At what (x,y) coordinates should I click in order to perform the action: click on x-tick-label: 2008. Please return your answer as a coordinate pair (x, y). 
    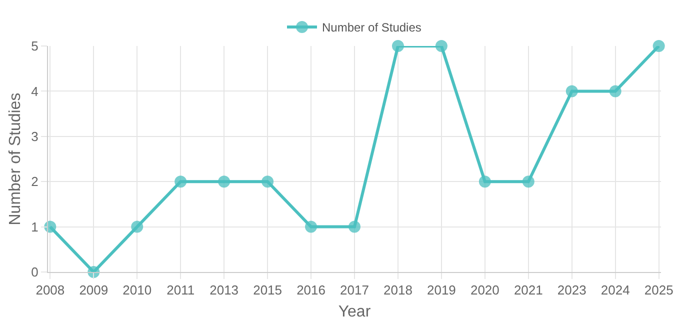
    Looking at the image, I should click on (50, 290).